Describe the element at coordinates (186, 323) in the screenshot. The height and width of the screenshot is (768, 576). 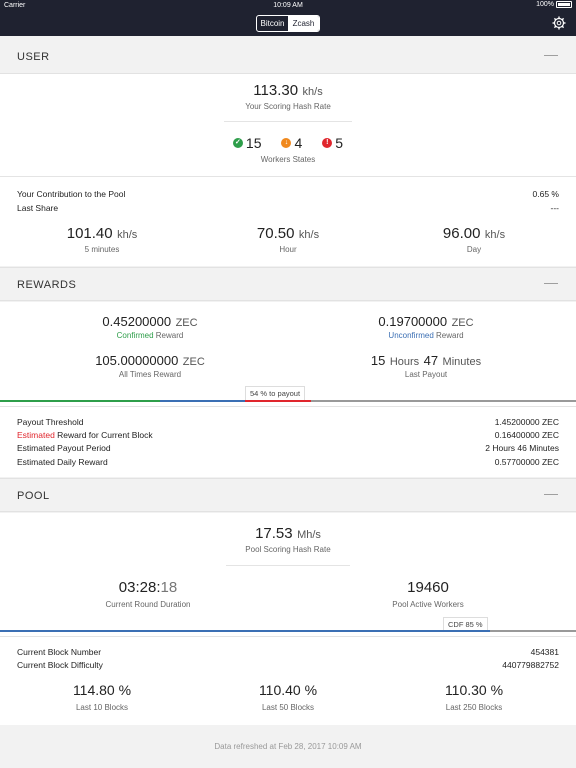
I see `confirmed-unit: ZEC` at that location.